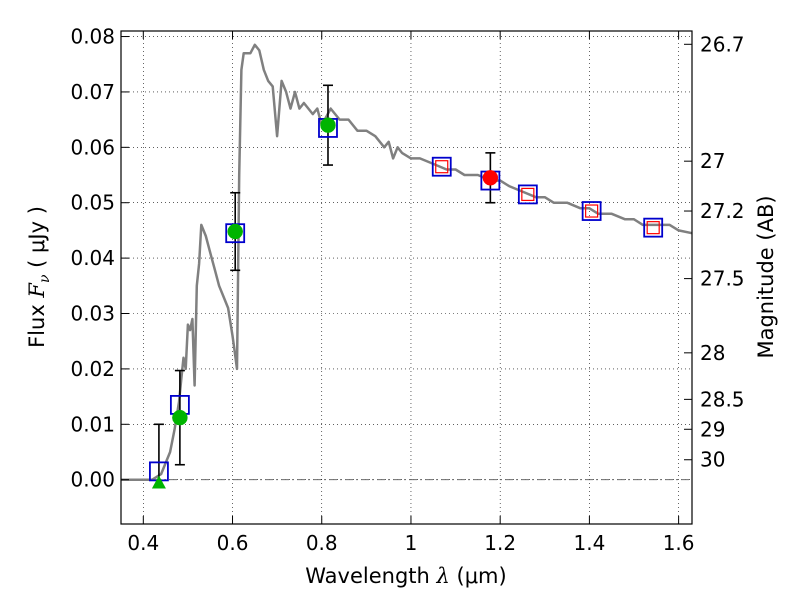  Describe the element at coordinates (39, 277) in the screenshot. I see `y-axis-label: Flux Fν ( μJy )` at that location.